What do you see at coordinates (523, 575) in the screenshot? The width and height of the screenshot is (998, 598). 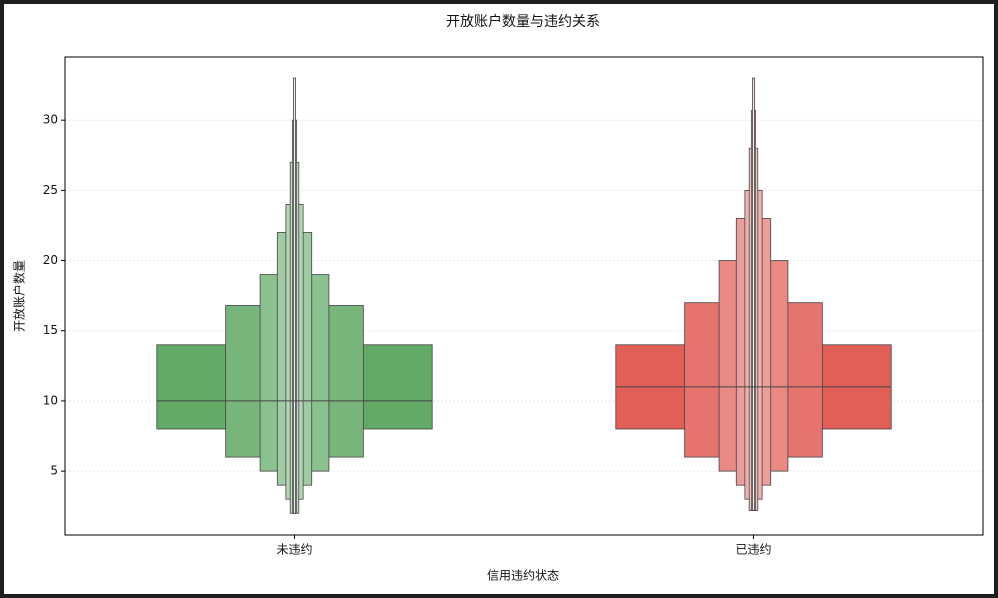 I see `x-axis-label: 信用违约状态` at bounding box center [523, 575].